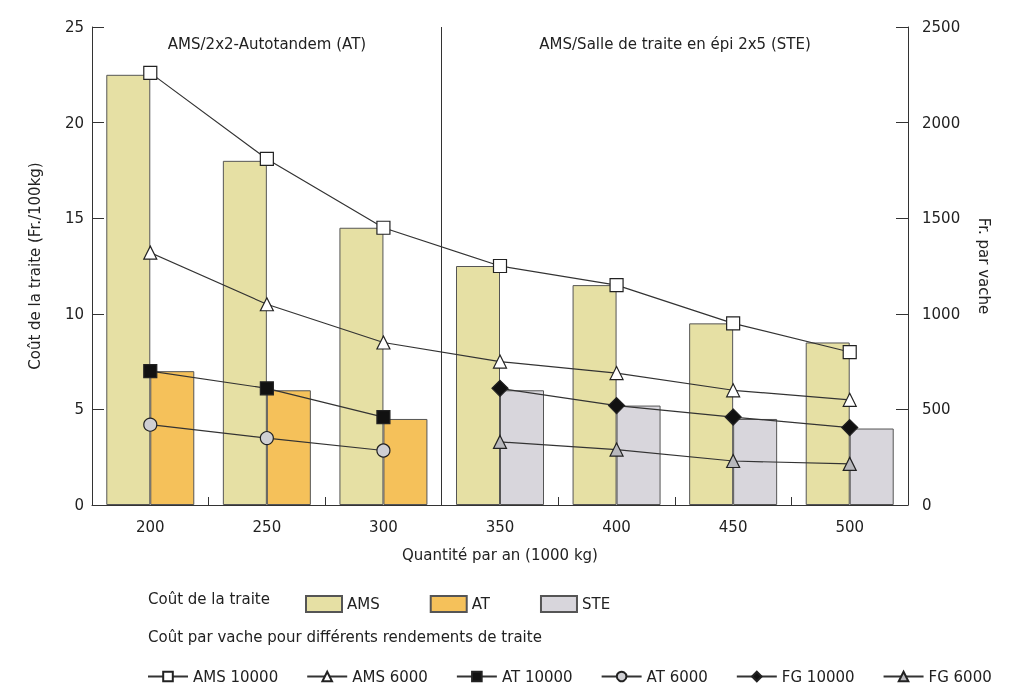  What do you see at coordinates (345, 637) in the screenshot?
I see `text: Coût par vache pour différents rendements de traite` at bounding box center [345, 637].